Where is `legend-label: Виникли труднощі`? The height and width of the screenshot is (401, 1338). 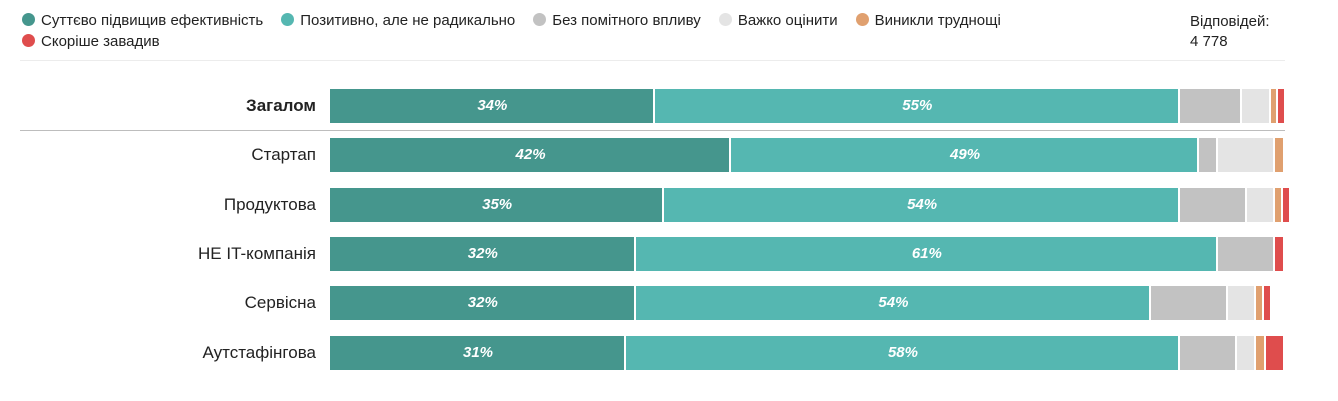
legend-label: Виникли труднощі is located at coordinates (937, 20).